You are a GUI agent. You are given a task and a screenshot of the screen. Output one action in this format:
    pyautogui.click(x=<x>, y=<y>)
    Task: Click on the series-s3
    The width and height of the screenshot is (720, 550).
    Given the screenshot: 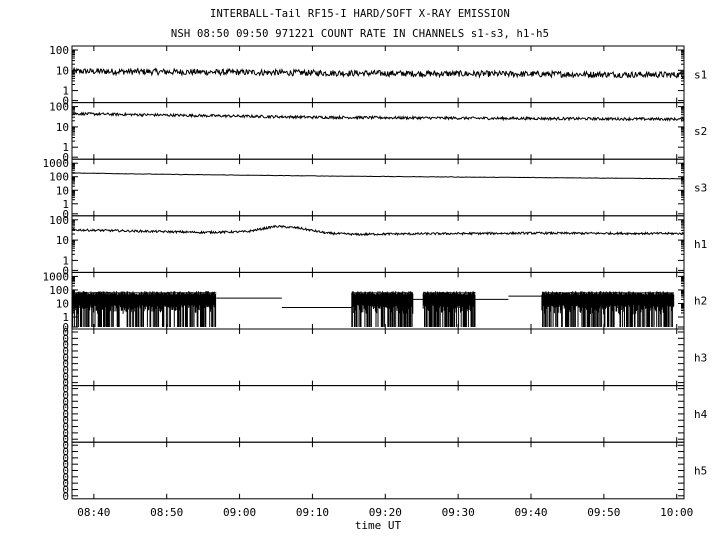 What is the action you would take?
    pyautogui.click(x=377, y=176)
    